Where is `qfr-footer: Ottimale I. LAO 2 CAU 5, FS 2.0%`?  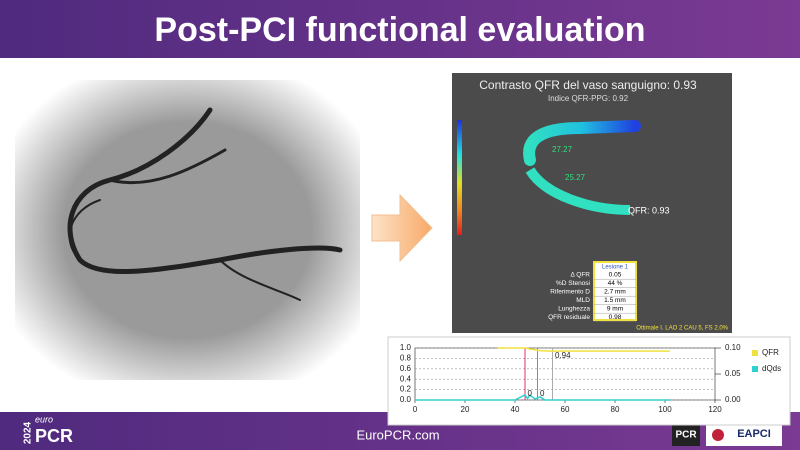 qfr-footer: Ottimale I. LAO 2 CAU 5, FS 2.0% is located at coordinates (682, 329).